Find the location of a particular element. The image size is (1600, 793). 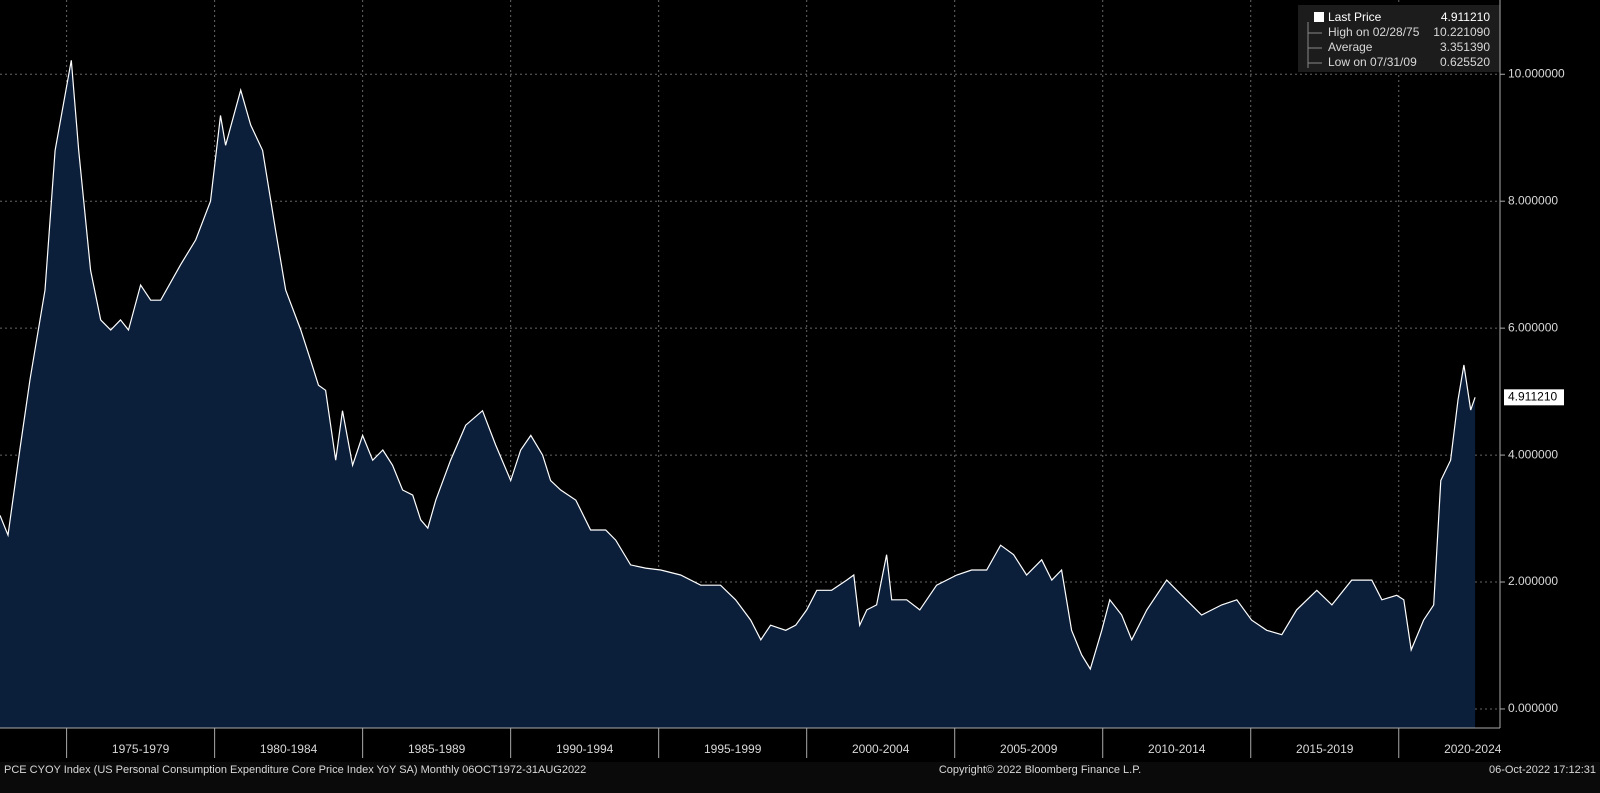

legend-value: 0.625520 is located at coordinates (1465, 62).